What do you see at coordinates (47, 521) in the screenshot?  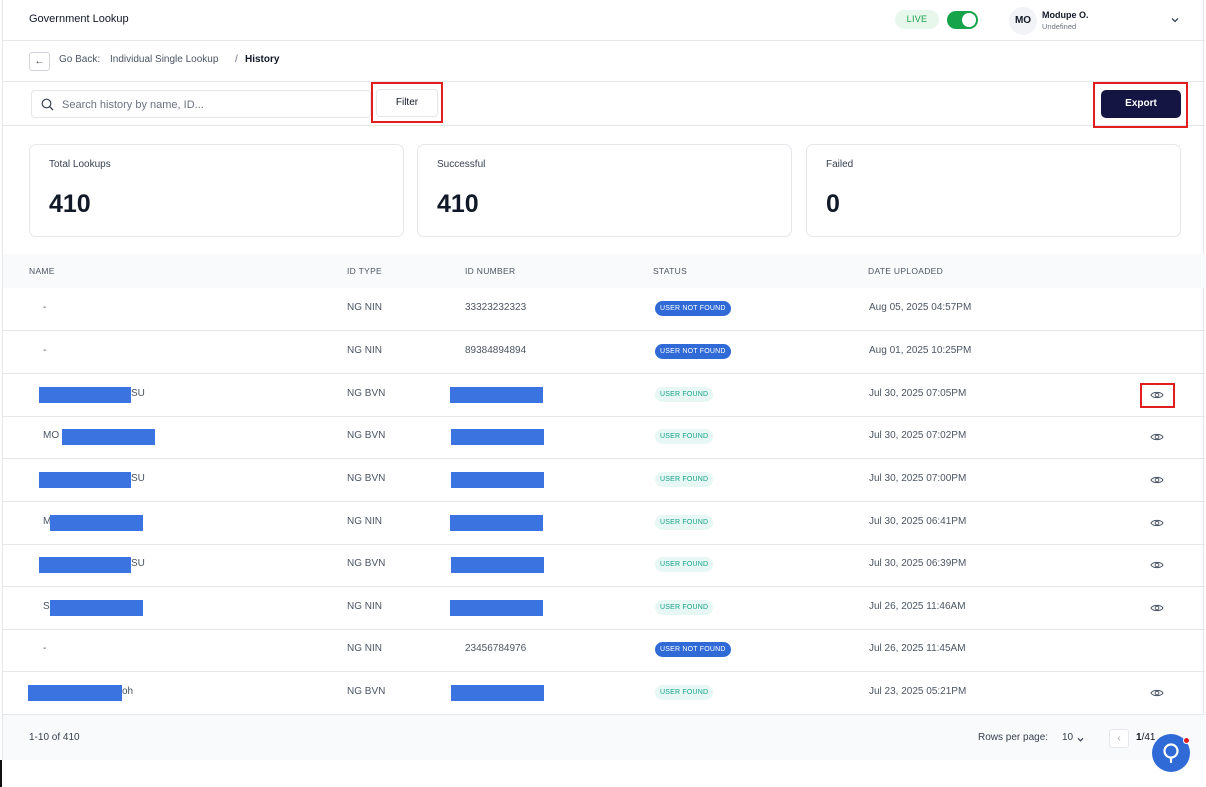 I see `cell-name: M` at bounding box center [47, 521].